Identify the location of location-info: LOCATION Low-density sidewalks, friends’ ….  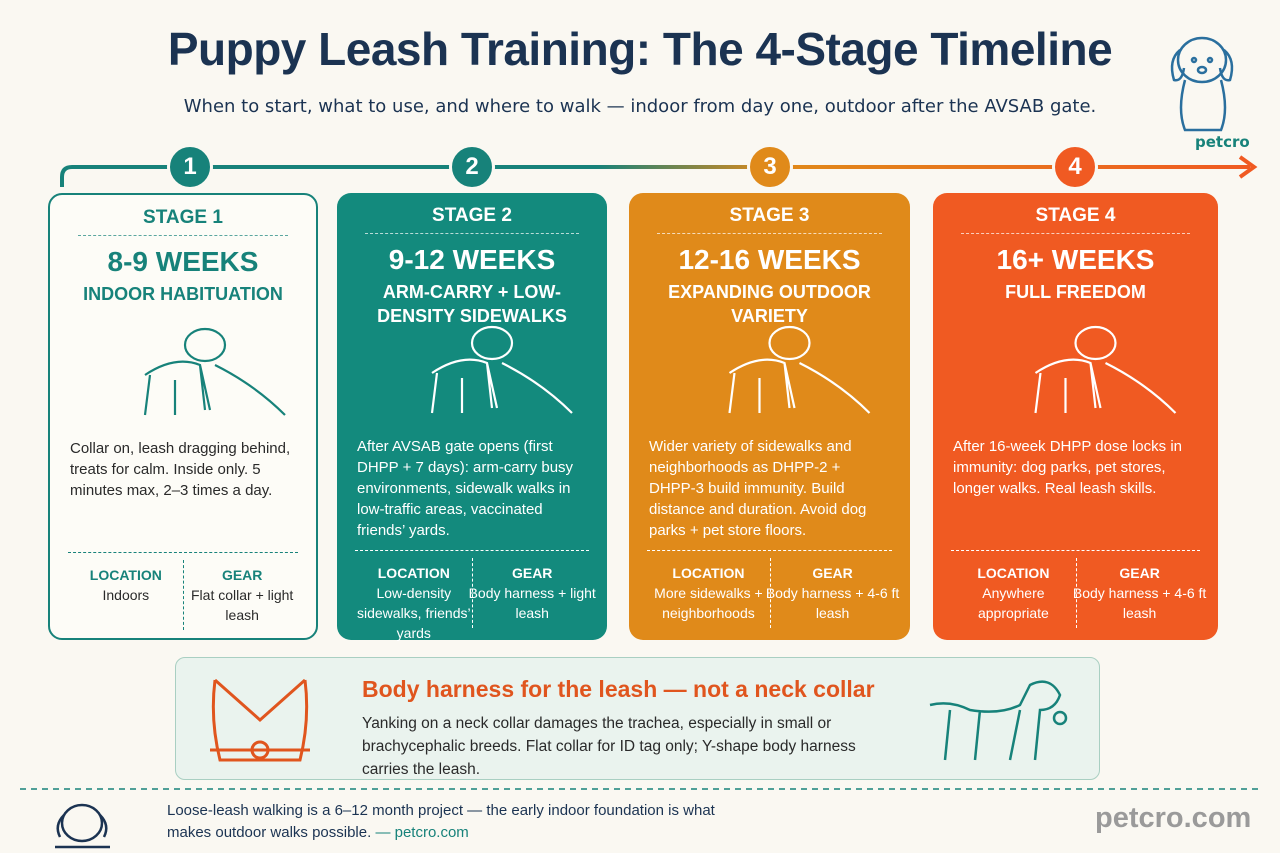
(414, 603).